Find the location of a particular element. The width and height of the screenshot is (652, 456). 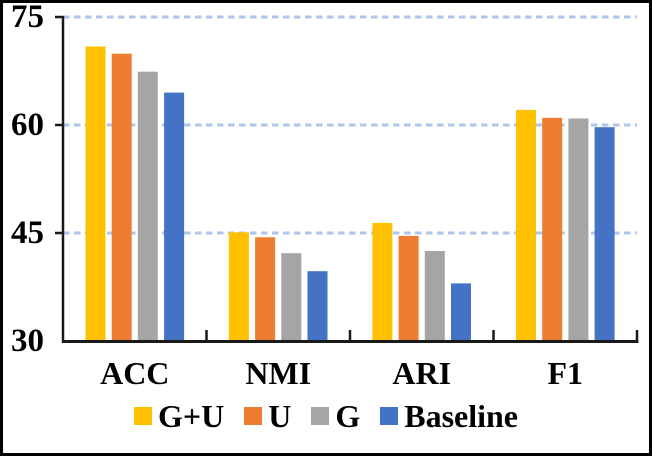

y-axis-label-30: 30 is located at coordinates (27, 341).